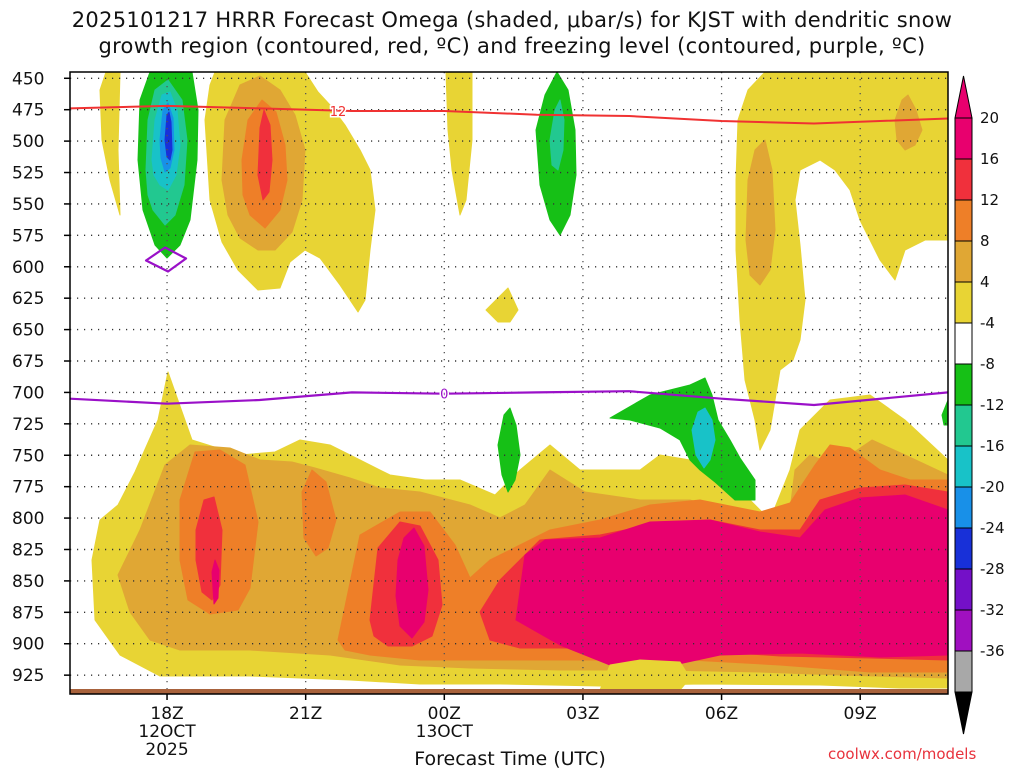  I want to click on y-tick-label-675: 675, so click(28, 362).